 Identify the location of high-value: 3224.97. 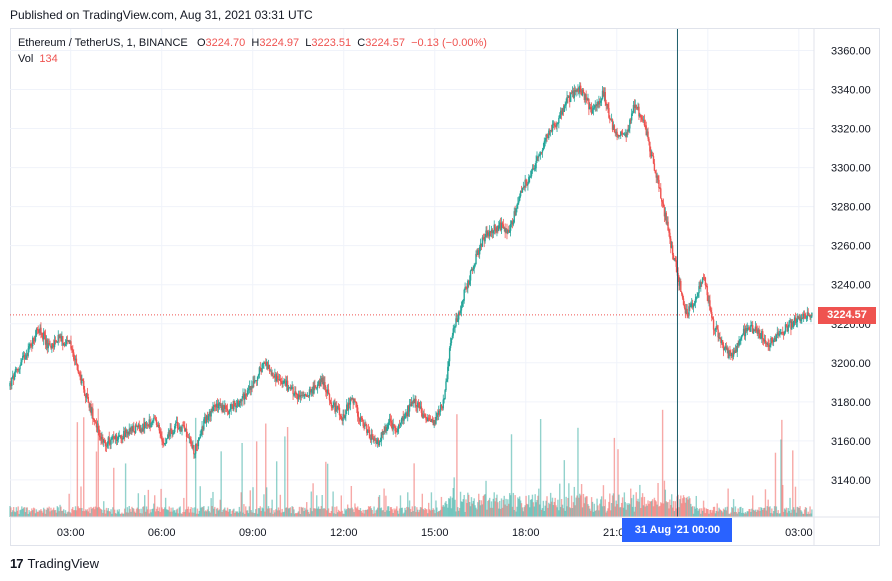
(279, 43).